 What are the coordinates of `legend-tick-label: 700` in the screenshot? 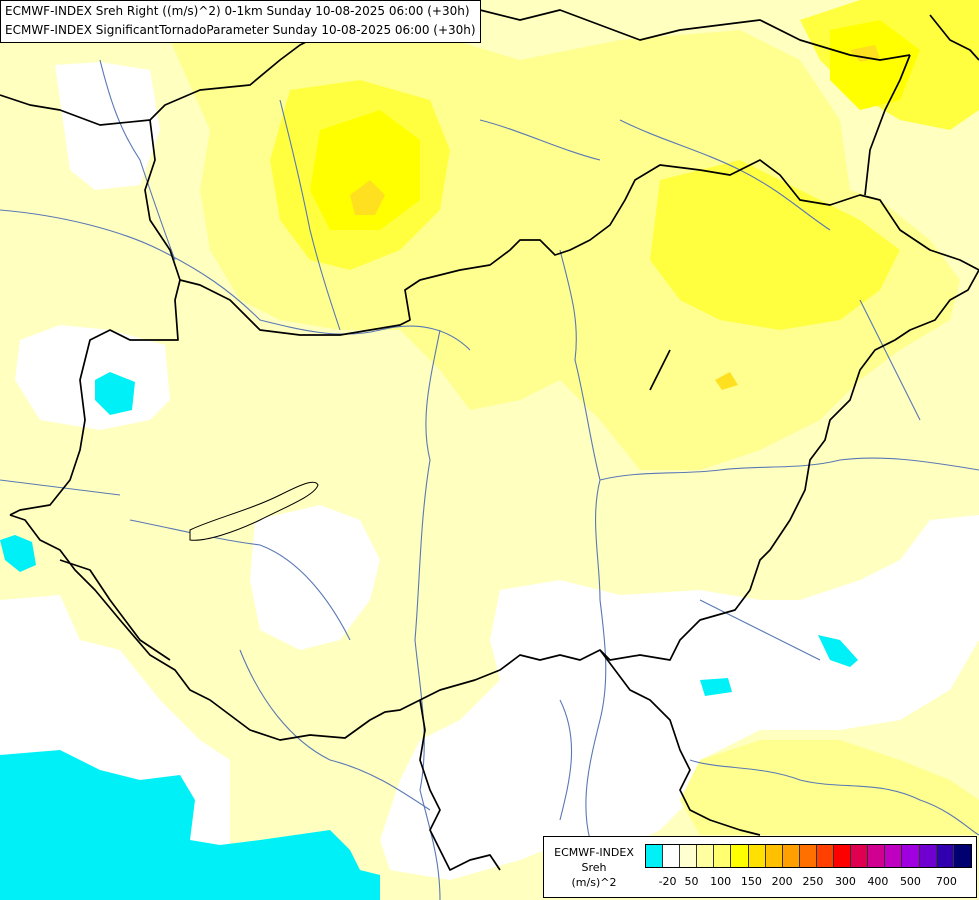 It's located at (946, 881).